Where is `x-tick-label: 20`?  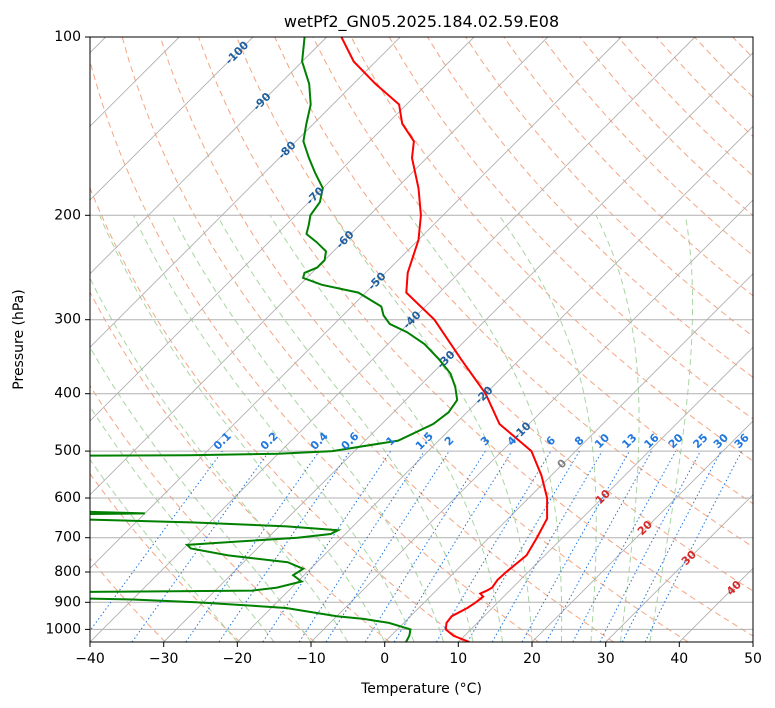
x-tick-label: 20 is located at coordinates (532, 659).